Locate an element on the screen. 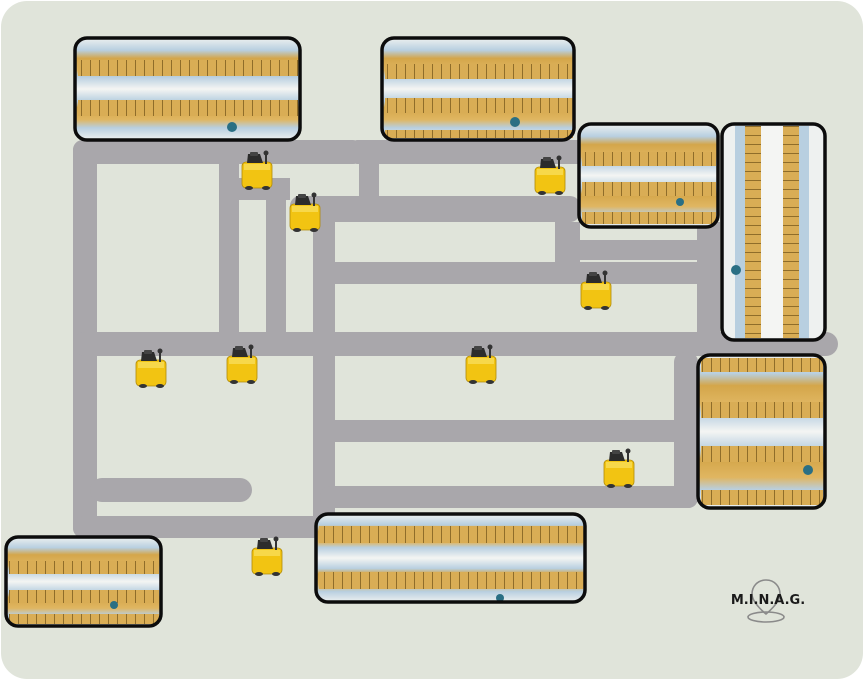  logo-text: M.I.N.A.G. is located at coordinates (768, 600).